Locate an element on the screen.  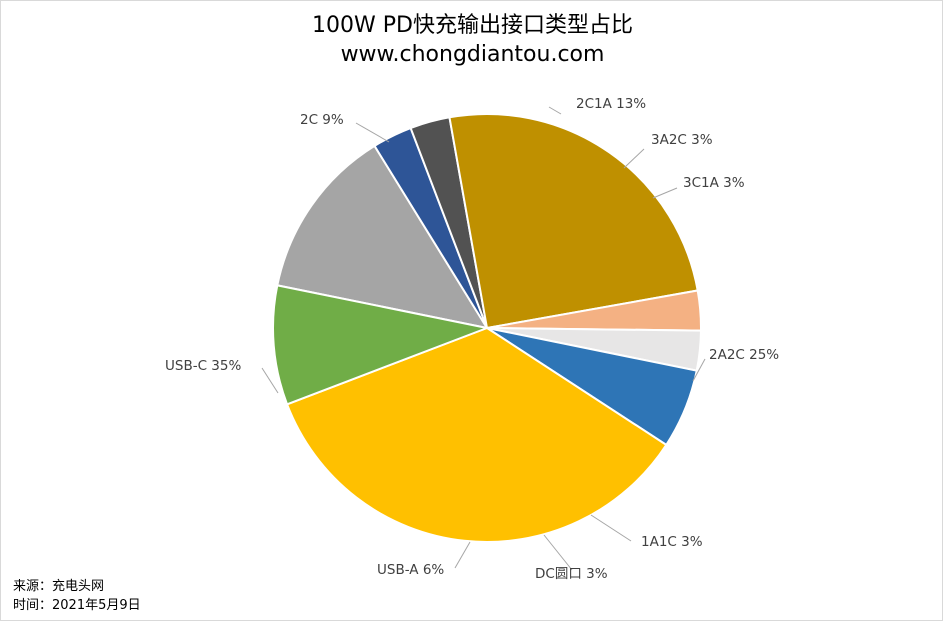
slice-label: 2C1A 13% is located at coordinates (611, 104).